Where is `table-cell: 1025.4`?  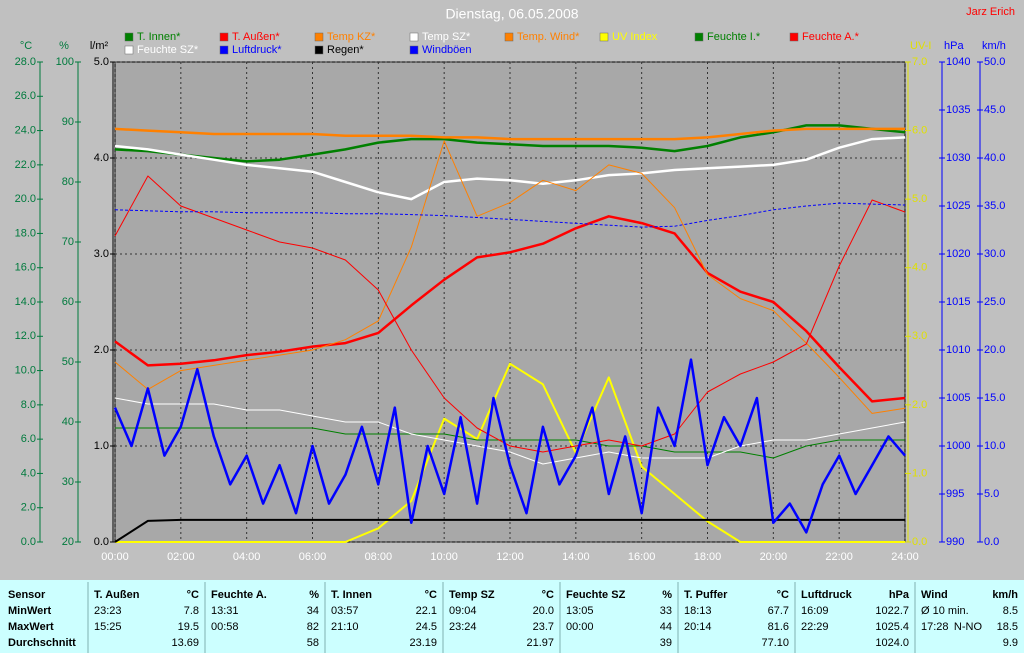 table-cell: 1025.4 is located at coordinates (892, 627).